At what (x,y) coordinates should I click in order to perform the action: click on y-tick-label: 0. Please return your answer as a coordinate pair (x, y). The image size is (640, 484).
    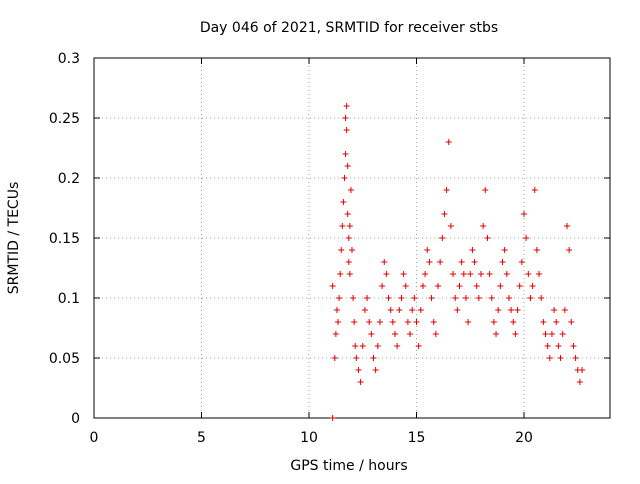
    Looking at the image, I should click on (75, 419).